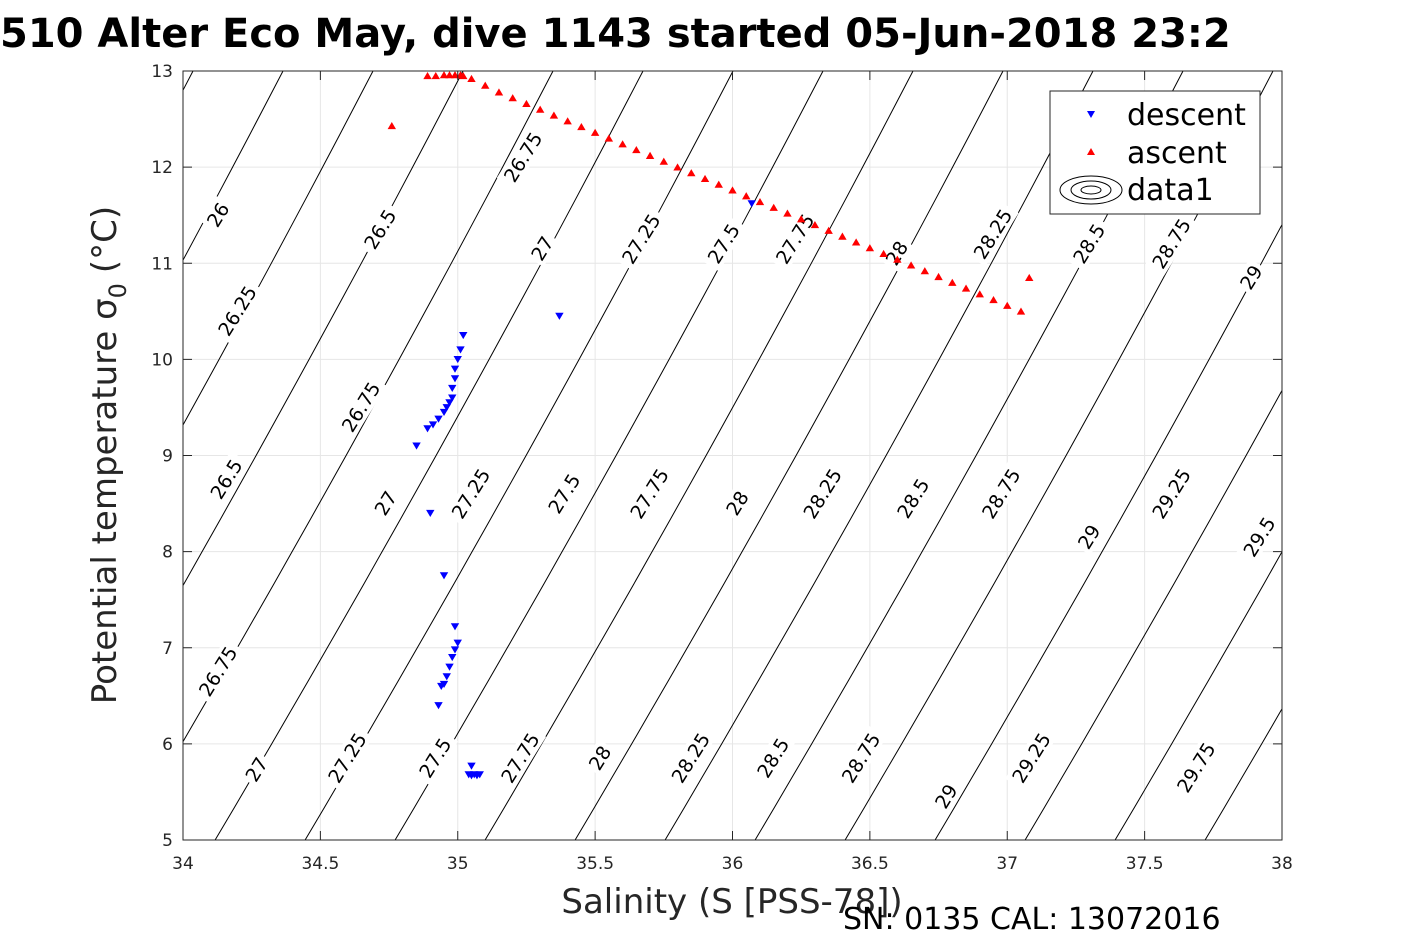  Describe the element at coordinates (1155, 152) in the screenshot. I see `legend: descent ascent data1` at that location.